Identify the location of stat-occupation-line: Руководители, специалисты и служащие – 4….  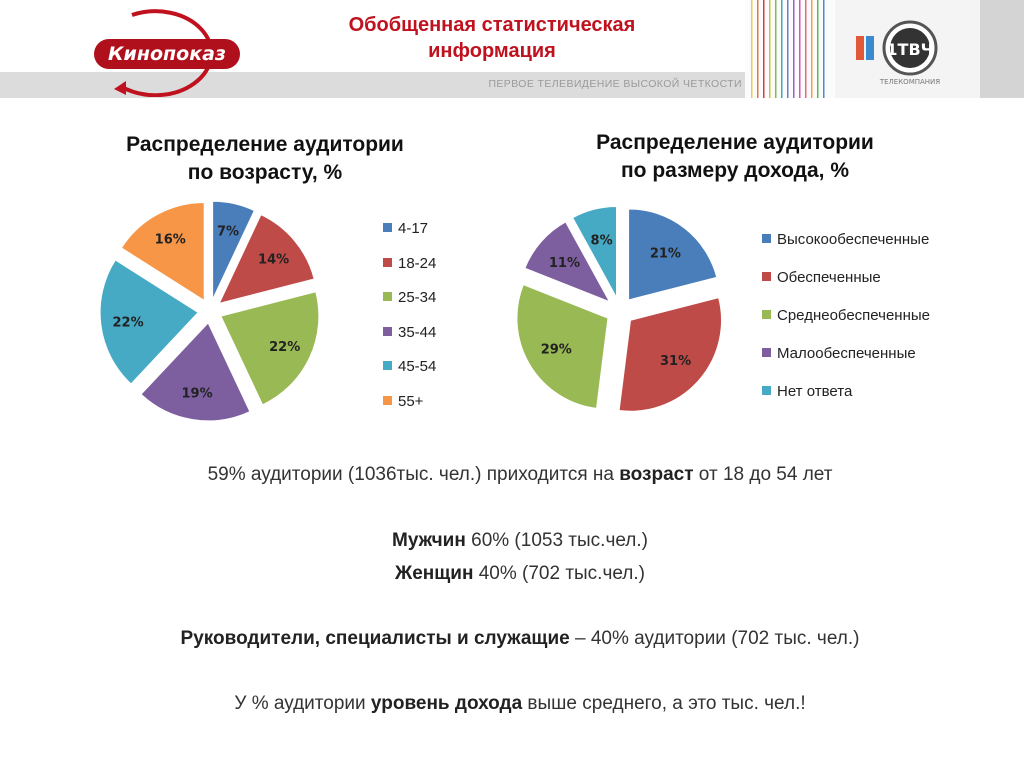
(520, 639).